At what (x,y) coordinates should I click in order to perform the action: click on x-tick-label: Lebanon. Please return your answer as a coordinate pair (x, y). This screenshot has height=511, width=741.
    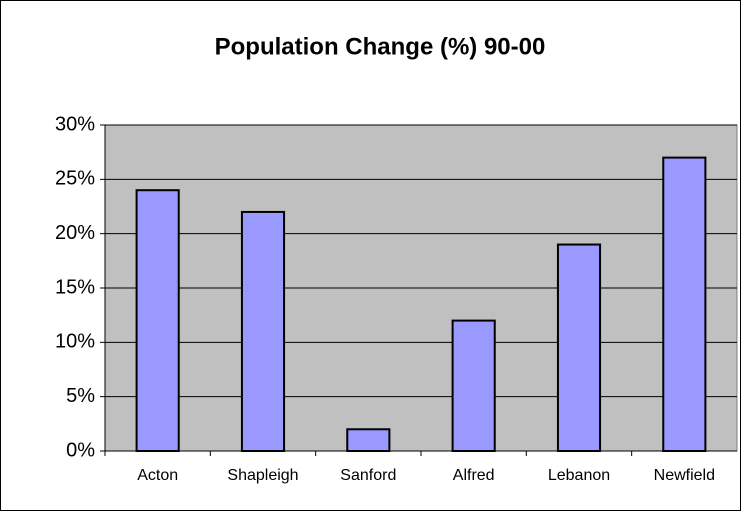
    Looking at the image, I should click on (579, 475).